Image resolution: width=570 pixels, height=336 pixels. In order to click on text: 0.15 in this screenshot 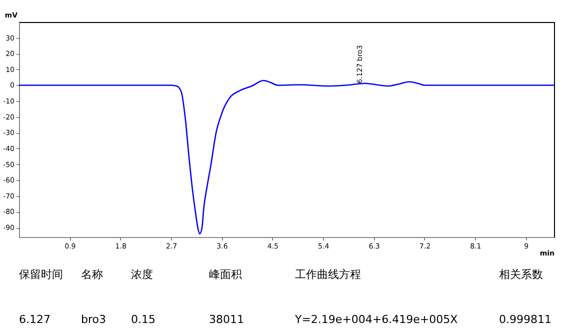, I will do `click(143, 319)`.